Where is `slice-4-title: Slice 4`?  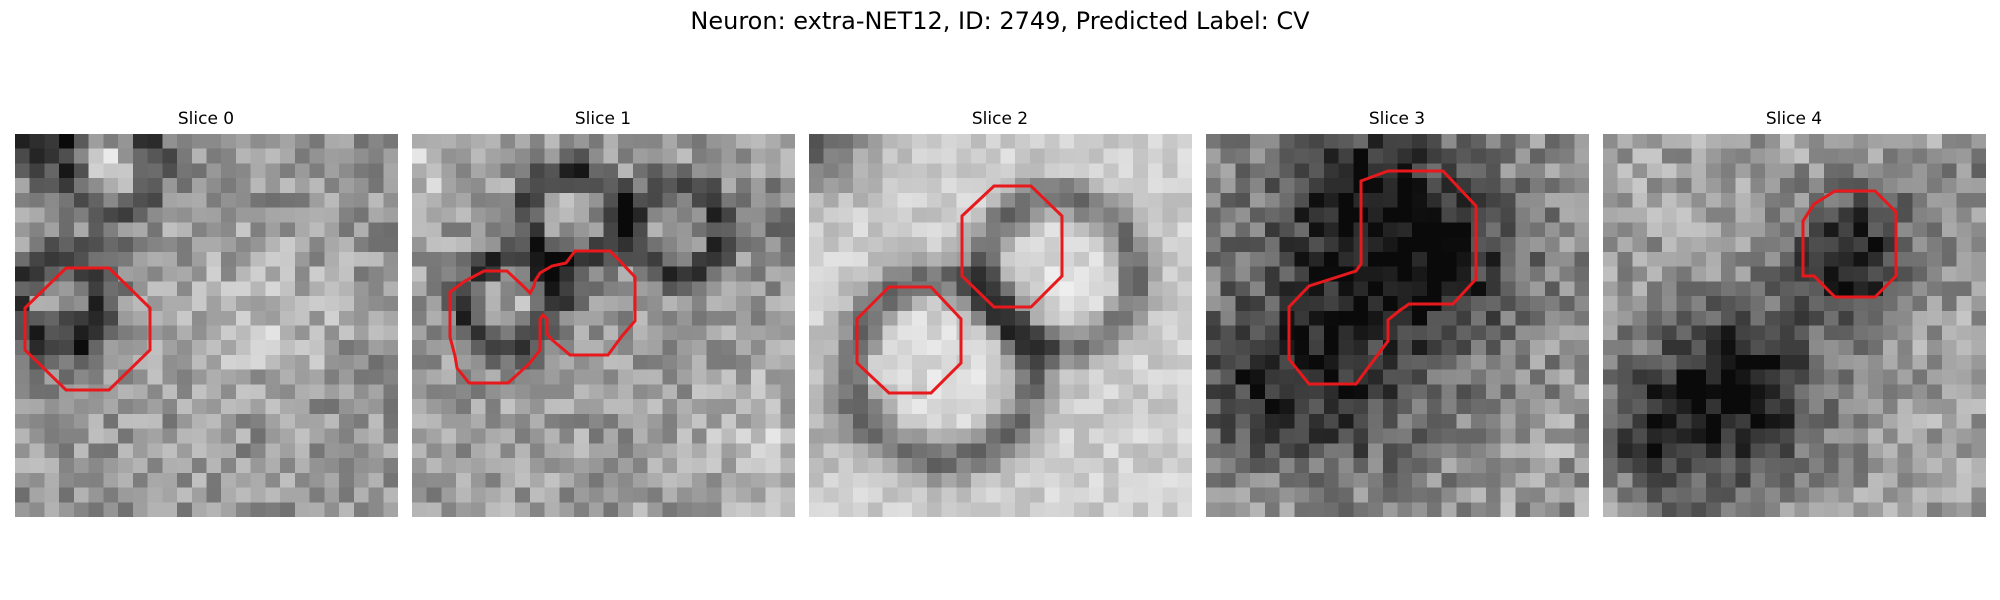
slice-4-title: Slice 4 is located at coordinates (1794, 119).